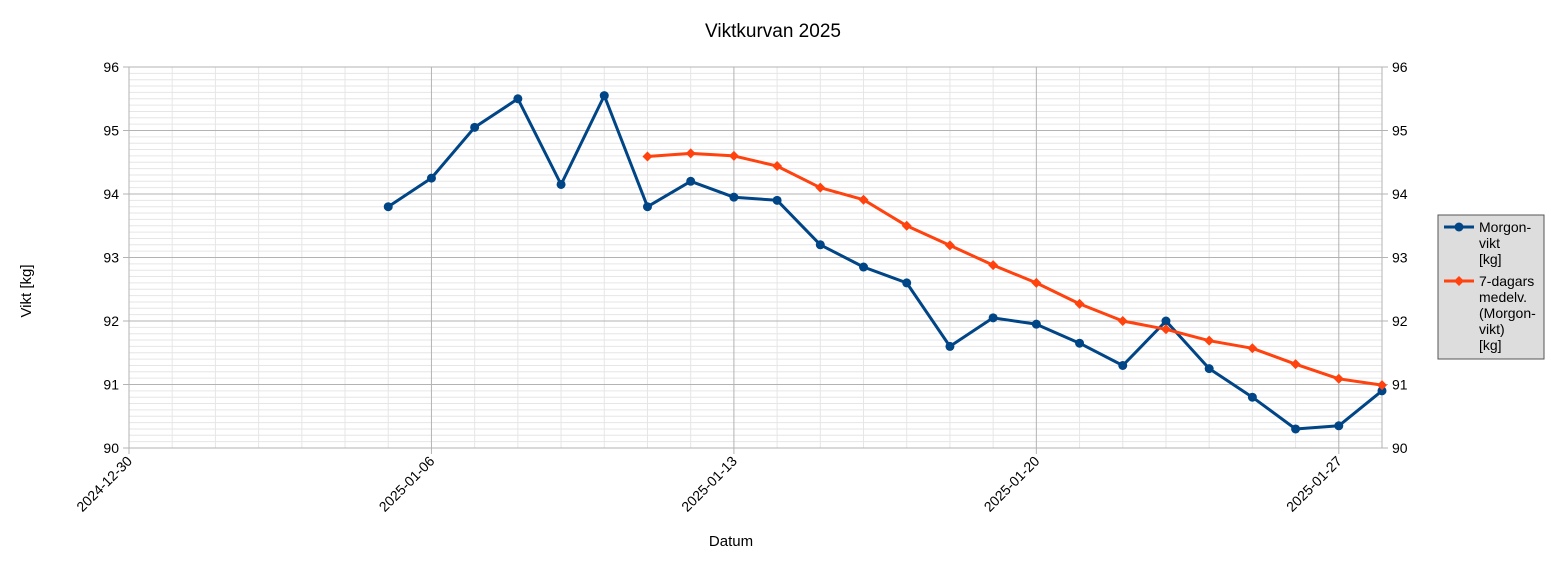 This screenshot has width=1551, height=574. I want to click on y-tick-label-right: 91, so click(1400, 385).